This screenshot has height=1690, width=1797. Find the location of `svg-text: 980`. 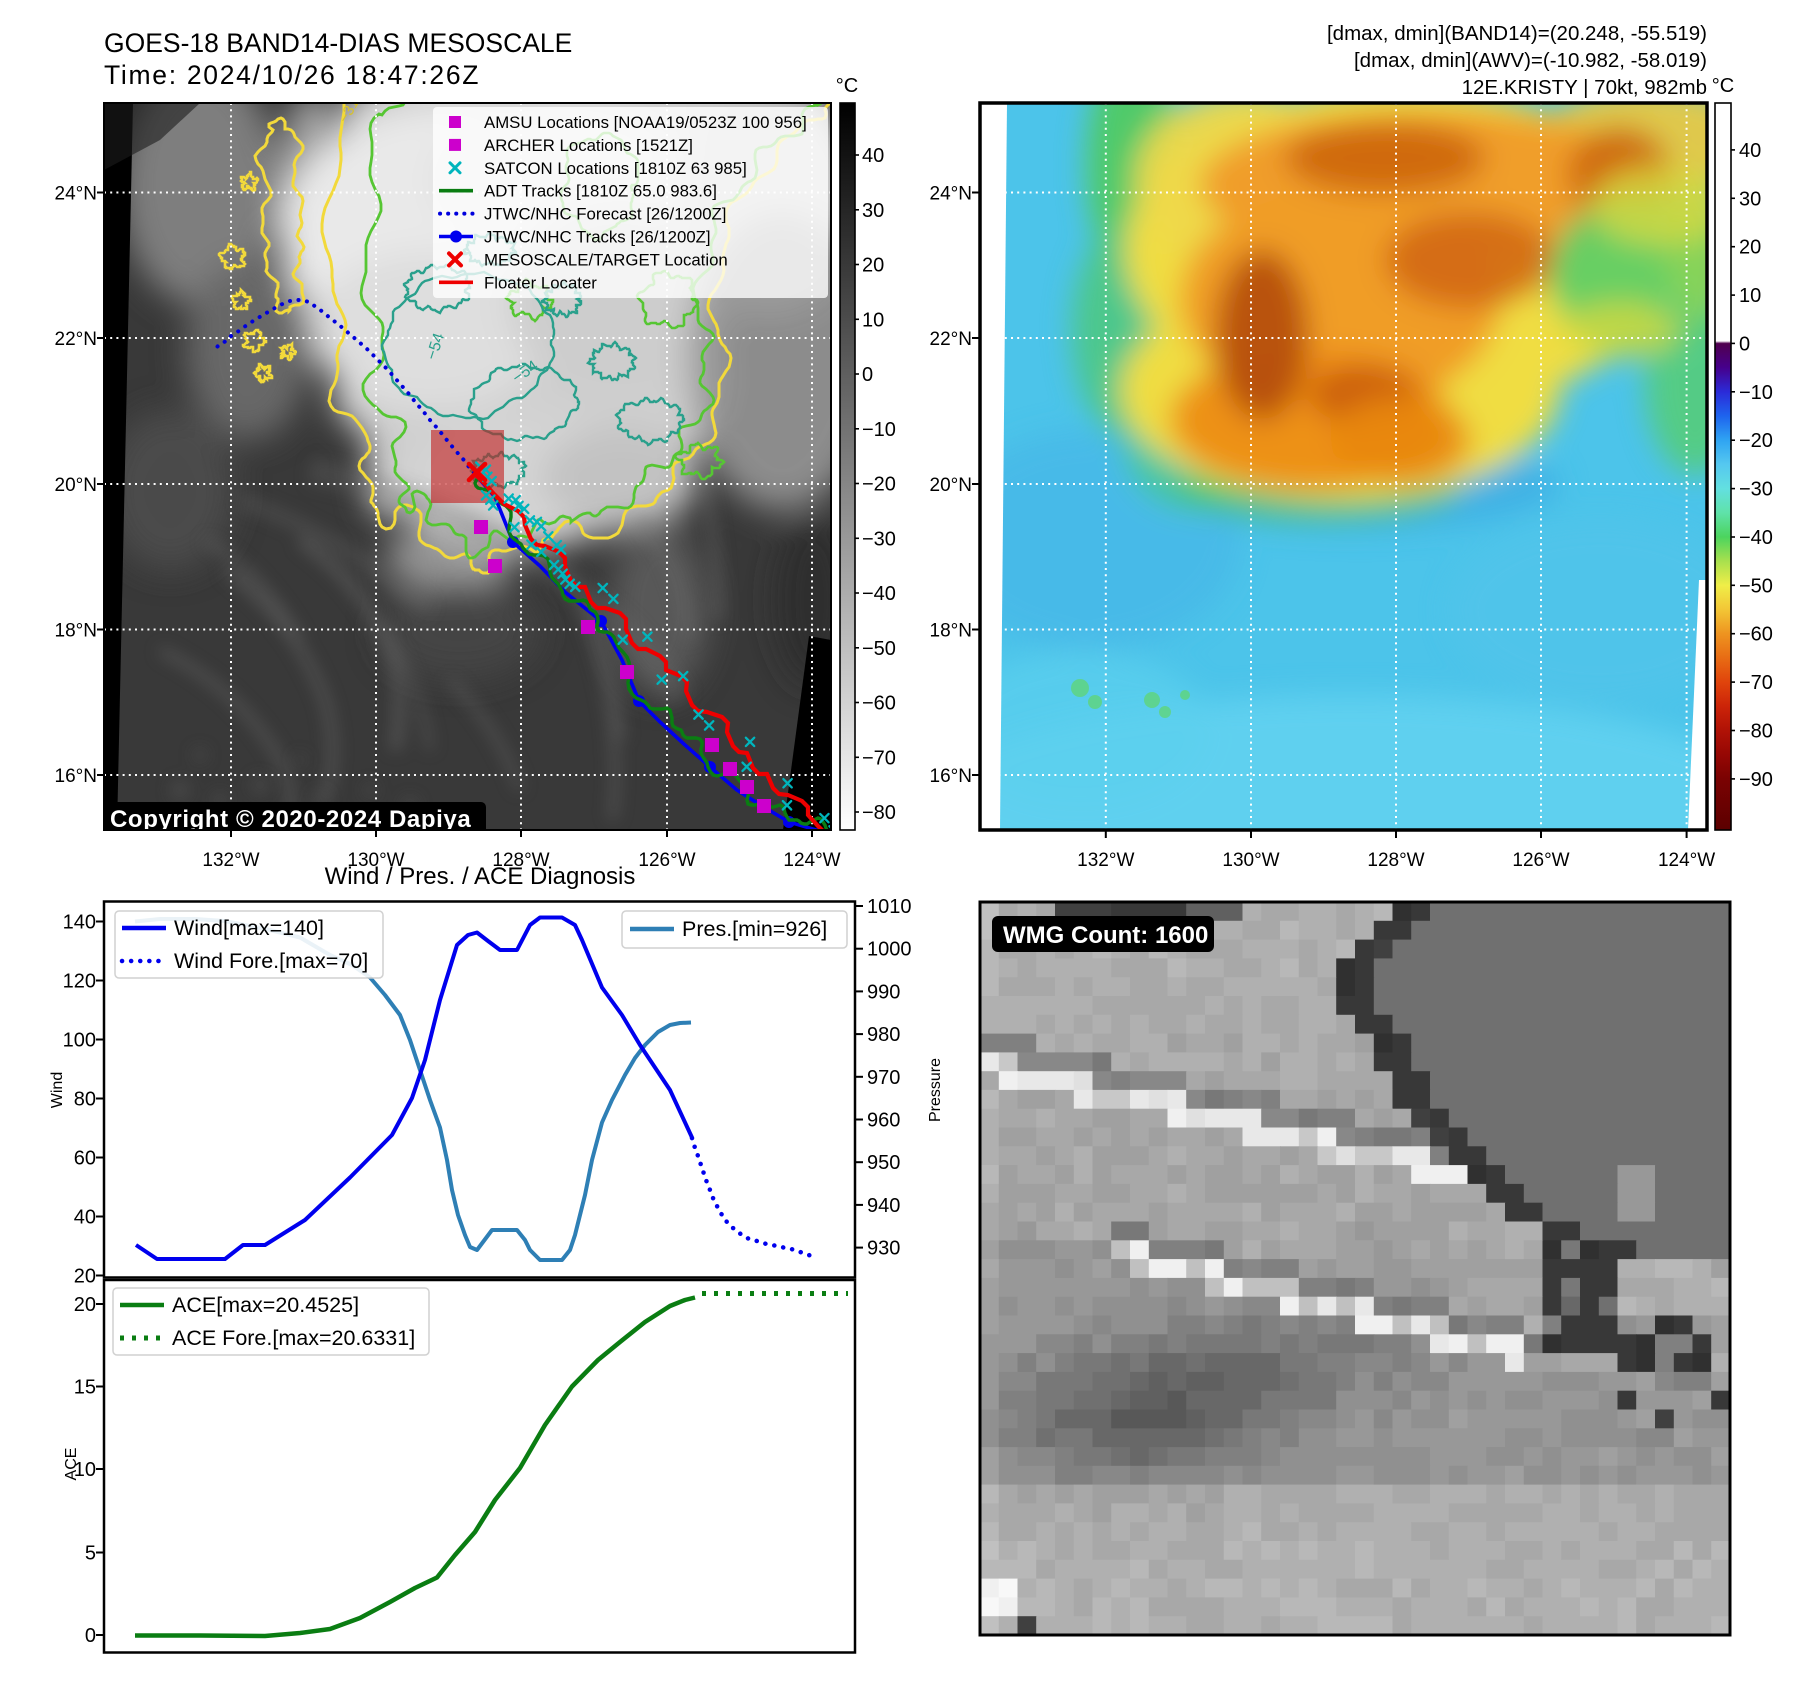

svg-text: 980 is located at coordinates (883, 1035).